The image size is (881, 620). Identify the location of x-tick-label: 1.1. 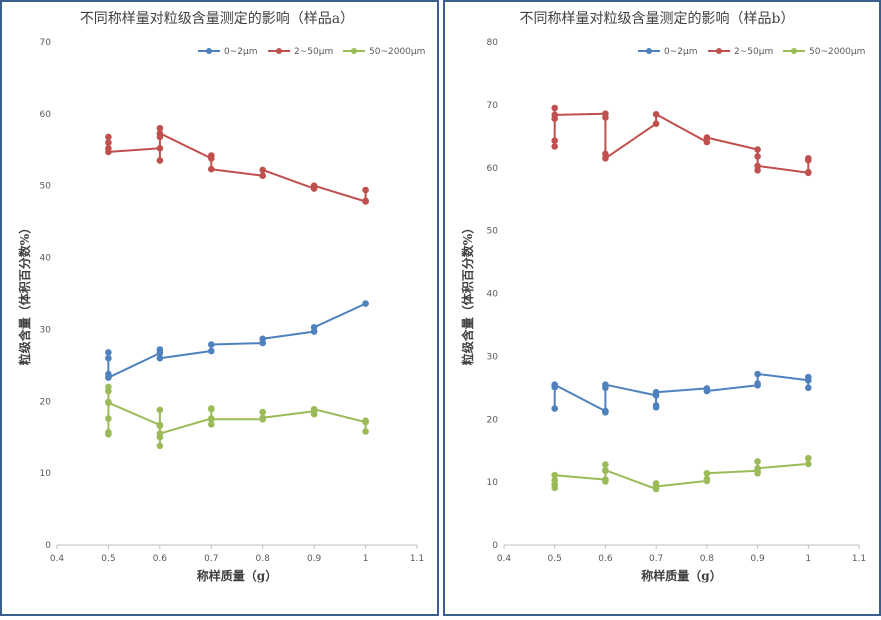
(859, 559).